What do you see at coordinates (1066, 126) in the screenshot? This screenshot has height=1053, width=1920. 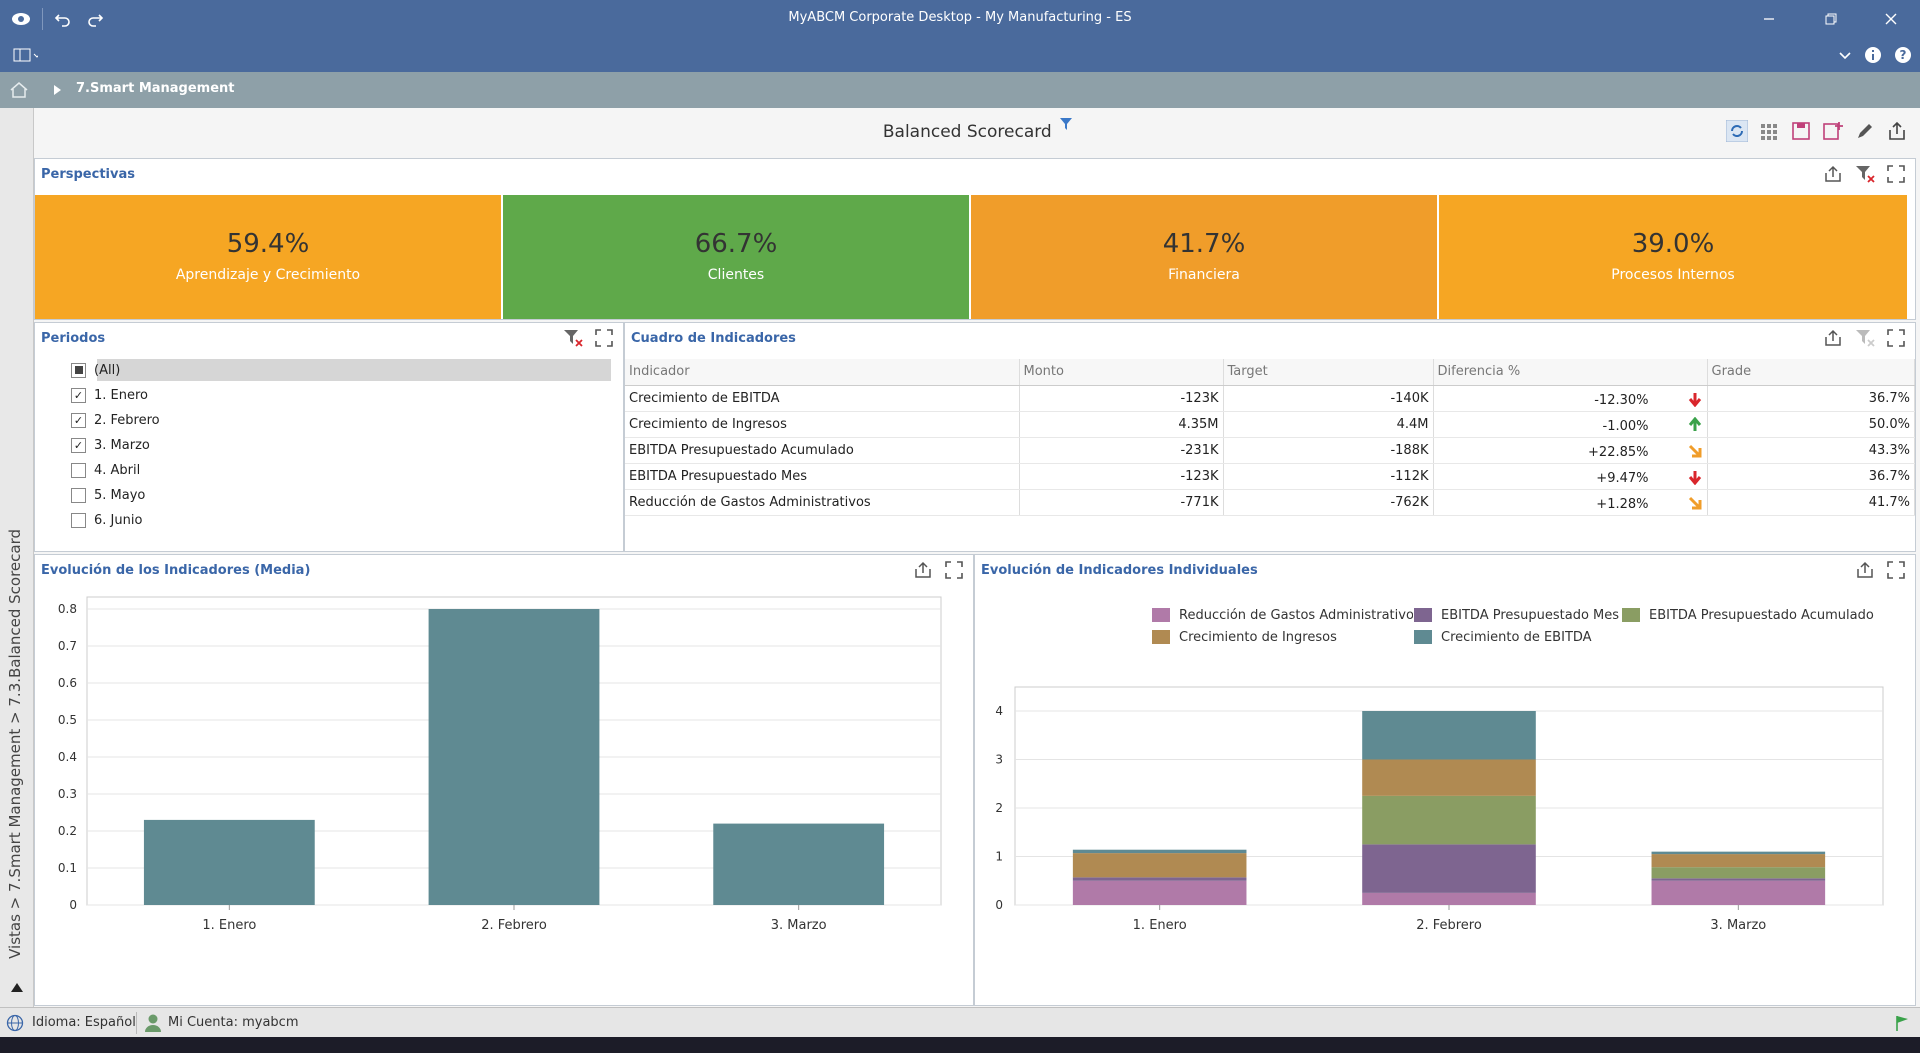 I see `filter-icon` at bounding box center [1066, 126].